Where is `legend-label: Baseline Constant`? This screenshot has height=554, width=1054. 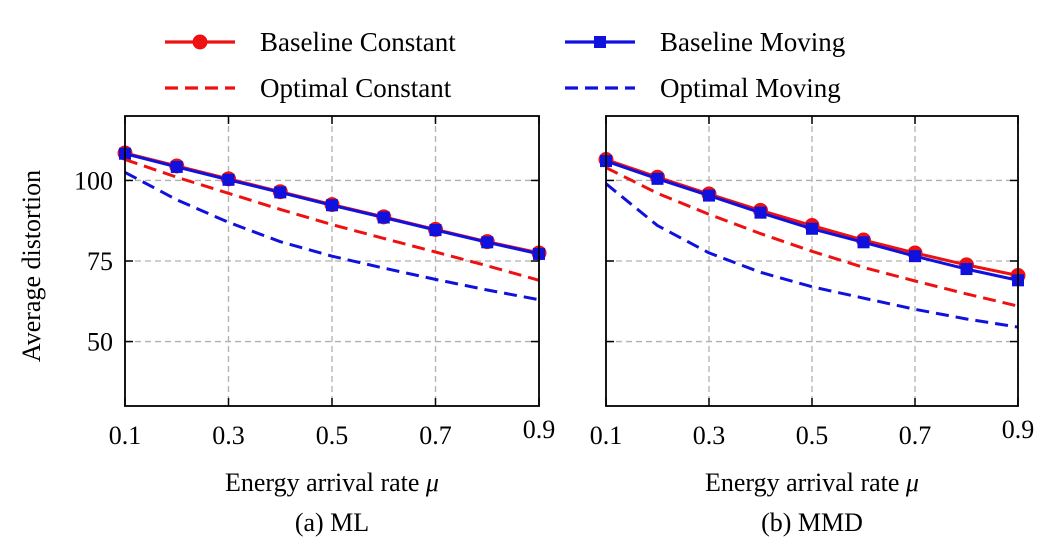 legend-label: Baseline Constant is located at coordinates (358, 42).